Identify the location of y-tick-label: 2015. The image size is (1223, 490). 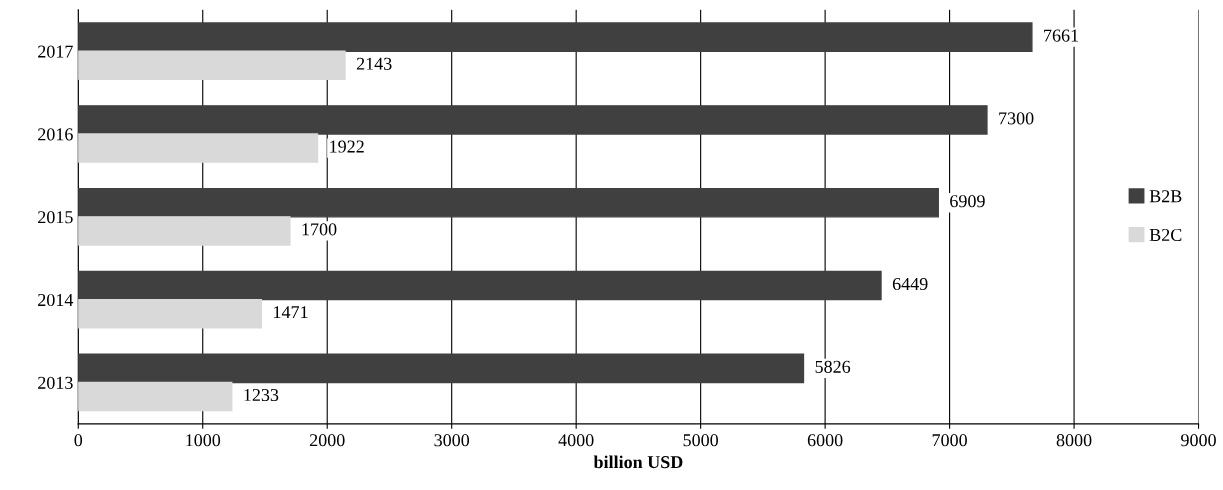
(55, 217).